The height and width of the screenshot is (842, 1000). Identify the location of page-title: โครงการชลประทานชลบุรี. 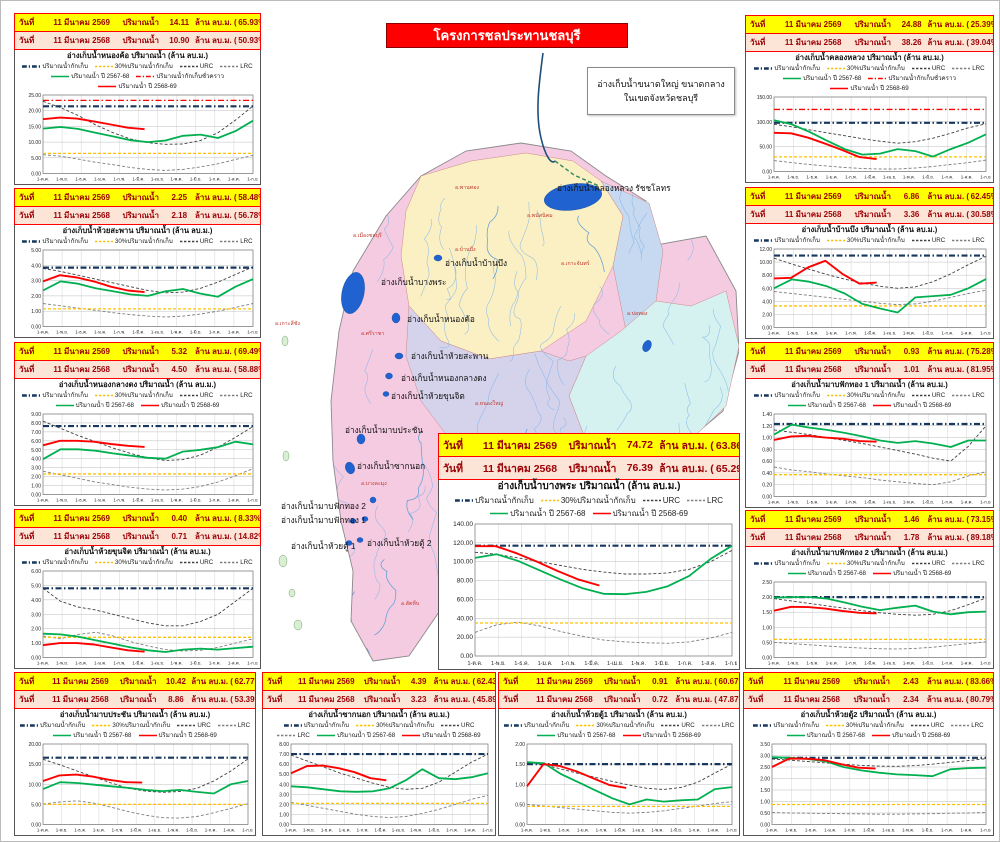
(507, 35).